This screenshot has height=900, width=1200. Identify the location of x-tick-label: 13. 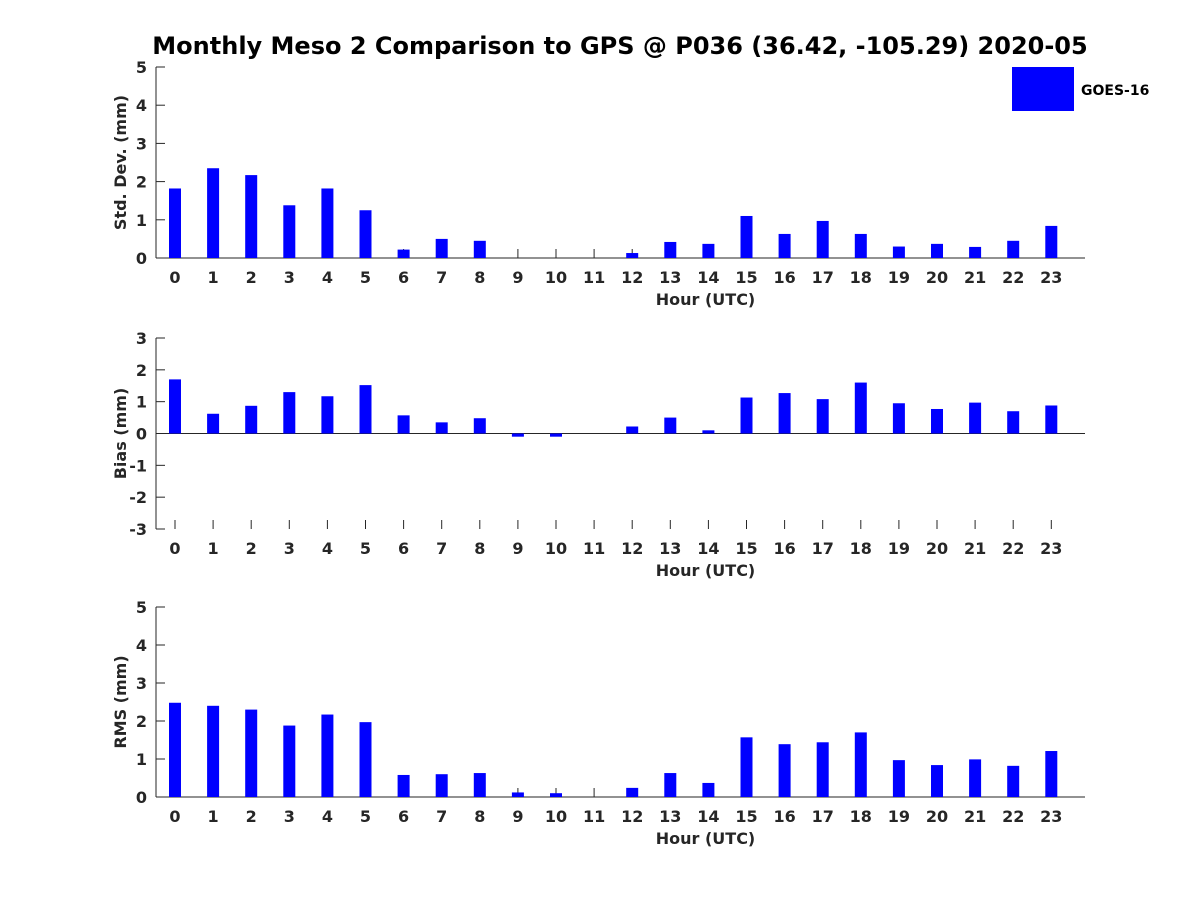
(670, 548).